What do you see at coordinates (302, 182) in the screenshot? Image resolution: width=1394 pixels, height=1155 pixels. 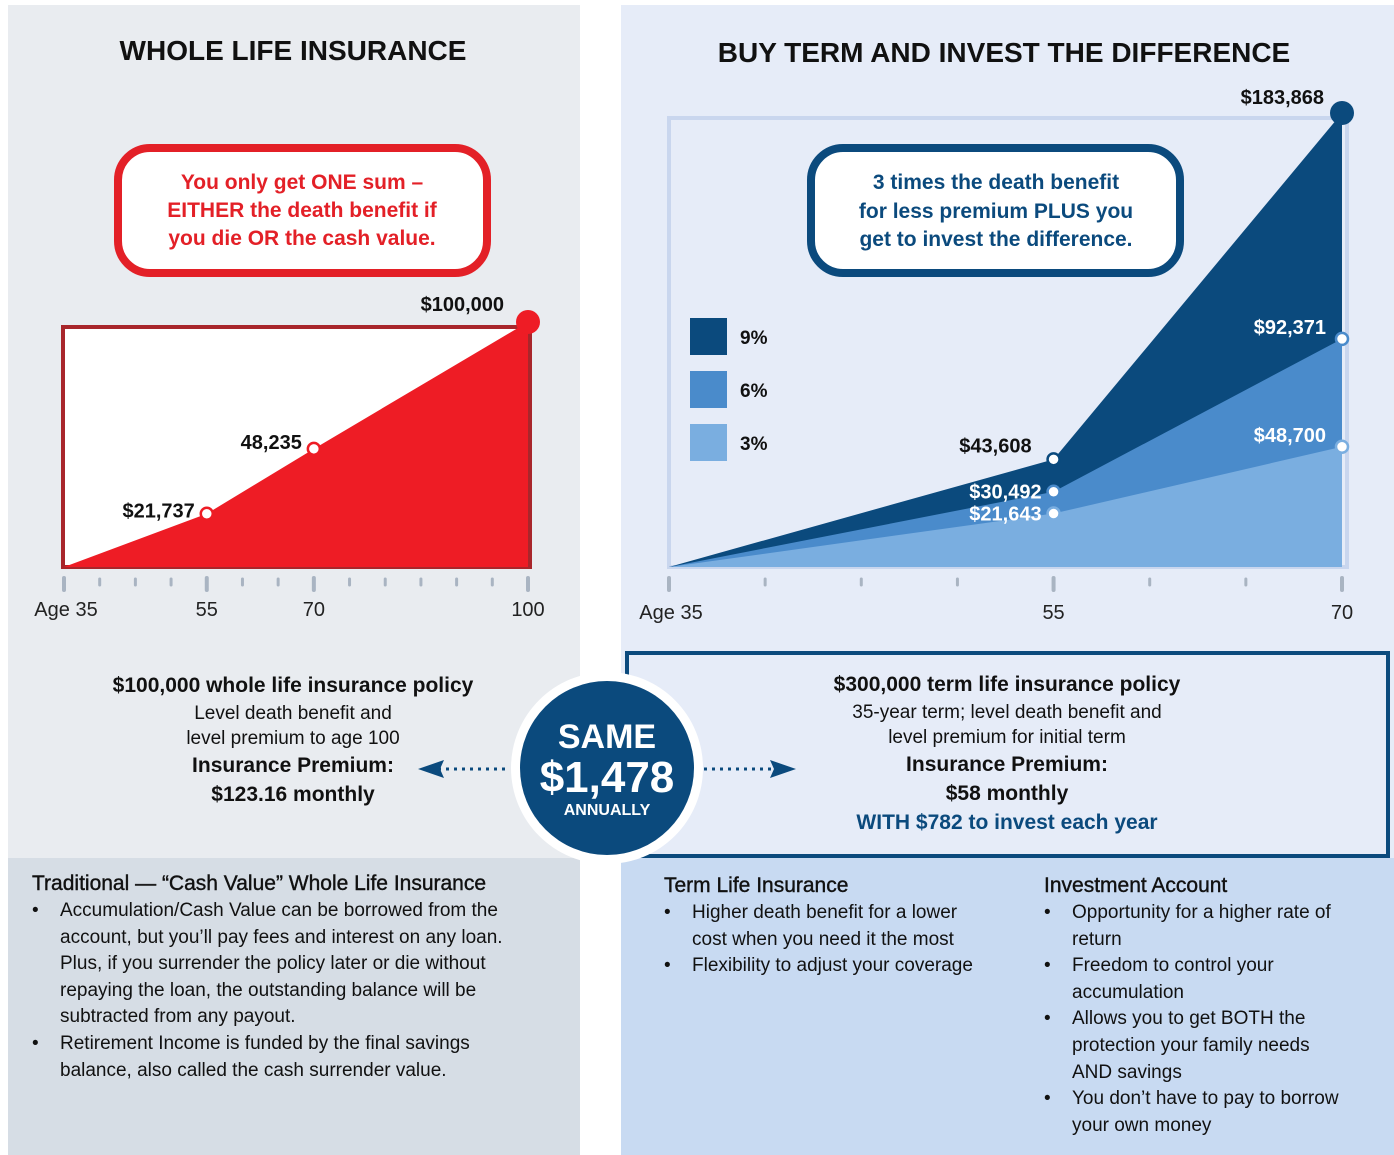 I see `callout-text: You only get ONE sum –` at bounding box center [302, 182].